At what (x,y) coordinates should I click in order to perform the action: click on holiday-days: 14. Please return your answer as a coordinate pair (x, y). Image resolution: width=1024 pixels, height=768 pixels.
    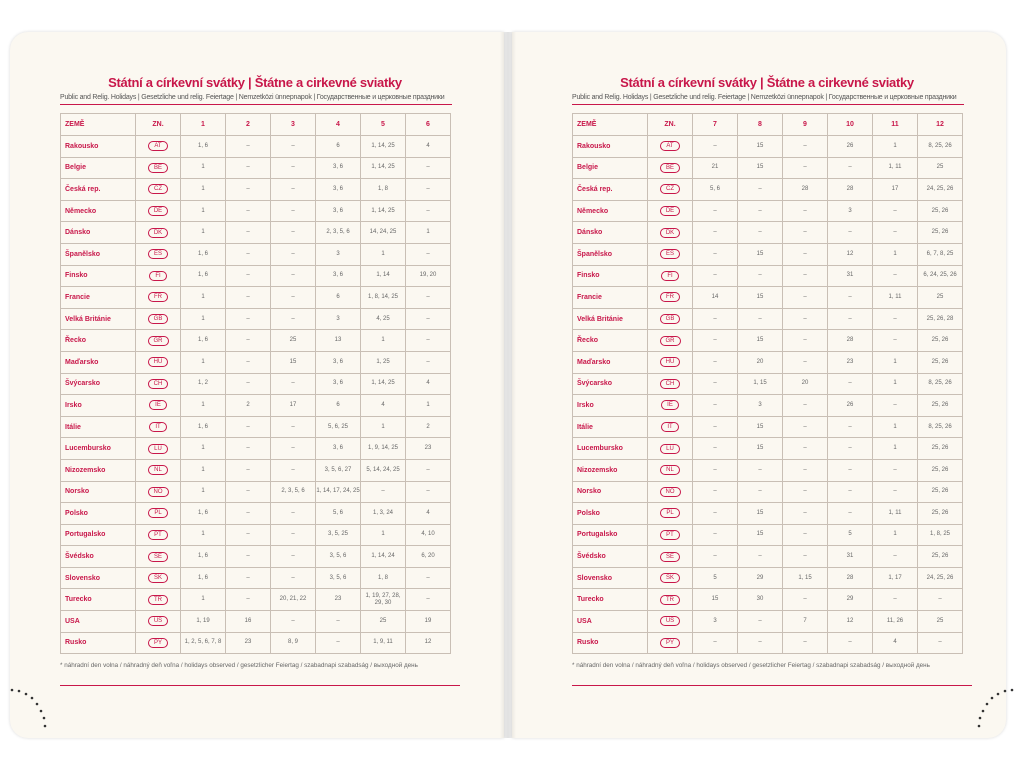
    Looking at the image, I should click on (715, 297).